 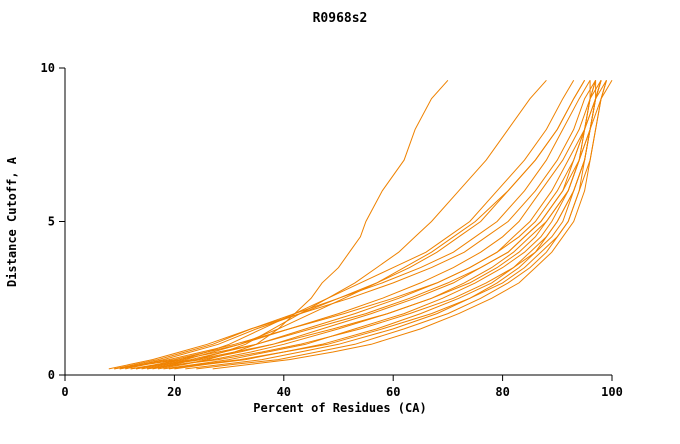 I want to click on x-tick-label: 0, so click(x=64, y=392).